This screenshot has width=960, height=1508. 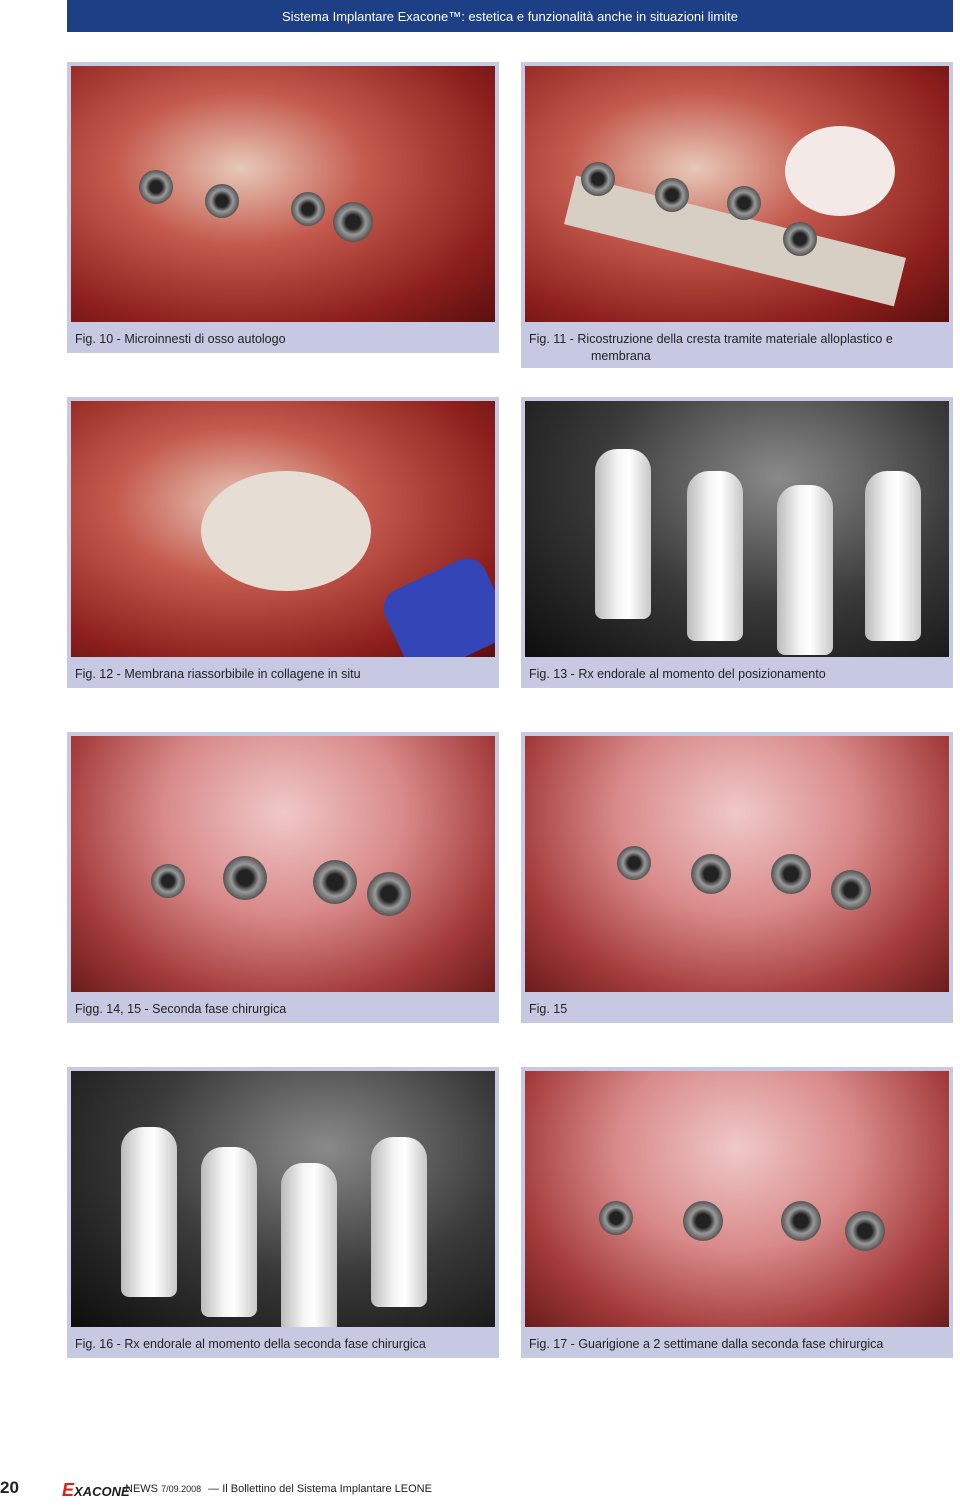 I want to click on news: NEWS, so click(x=141, y=1489).